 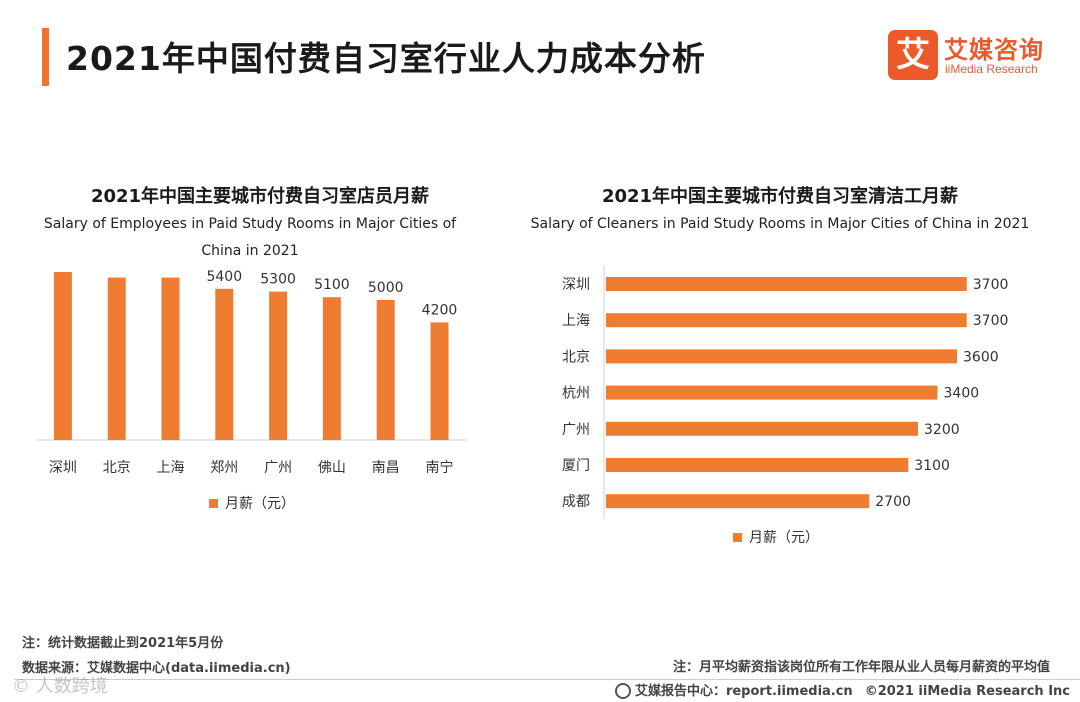 What do you see at coordinates (332, 285) in the screenshot?
I see `data-label: 5100` at bounding box center [332, 285].